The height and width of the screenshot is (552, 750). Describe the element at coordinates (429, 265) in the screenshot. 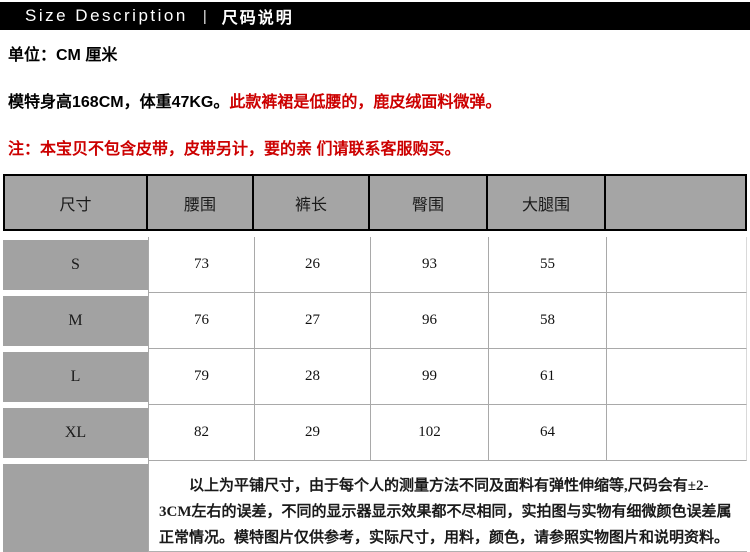

I see `hip-value-s: 93` at that location.